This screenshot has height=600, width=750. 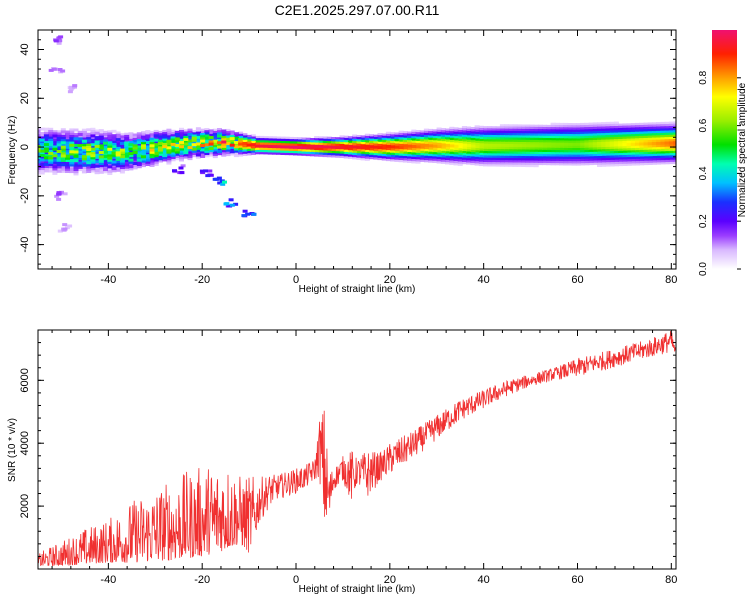 What do you see at coordinates (703, 125) in the screenshot?
I see `colorbar-tick-label: 0.6` at bounding box center [703, 125].